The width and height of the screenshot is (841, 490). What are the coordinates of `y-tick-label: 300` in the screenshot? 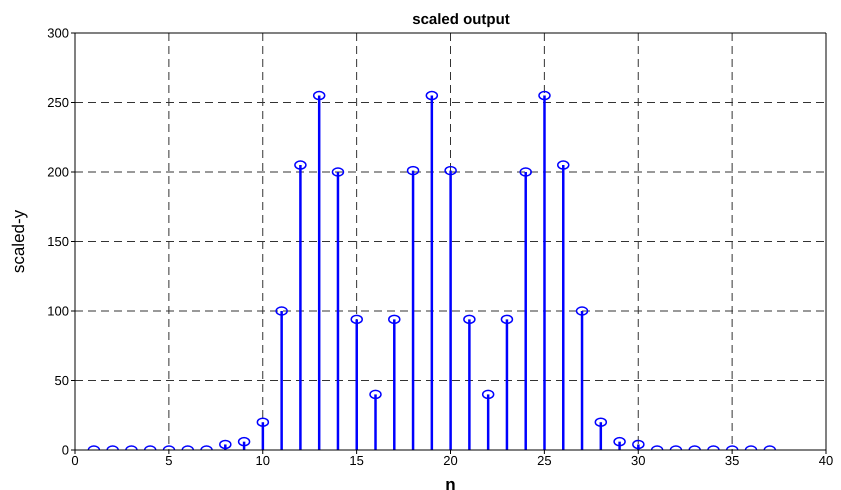 It's located at (58, 33).